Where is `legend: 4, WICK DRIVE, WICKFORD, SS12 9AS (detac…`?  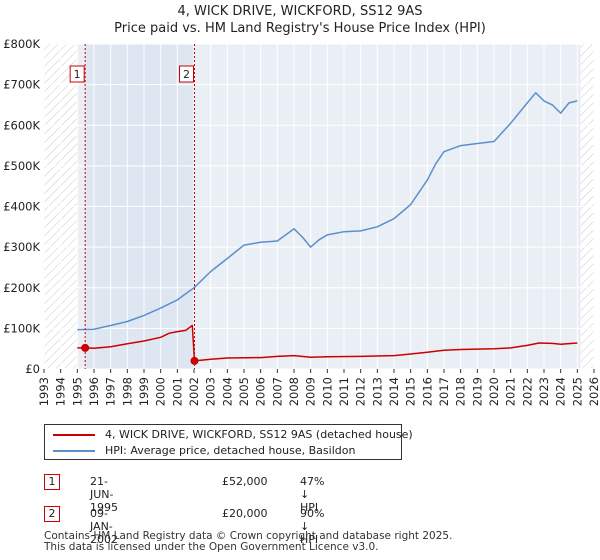
legend: 4, WICK DRIVE, WICKFORD, SS12 9AS (detac… is located at coordinates (228, 442).